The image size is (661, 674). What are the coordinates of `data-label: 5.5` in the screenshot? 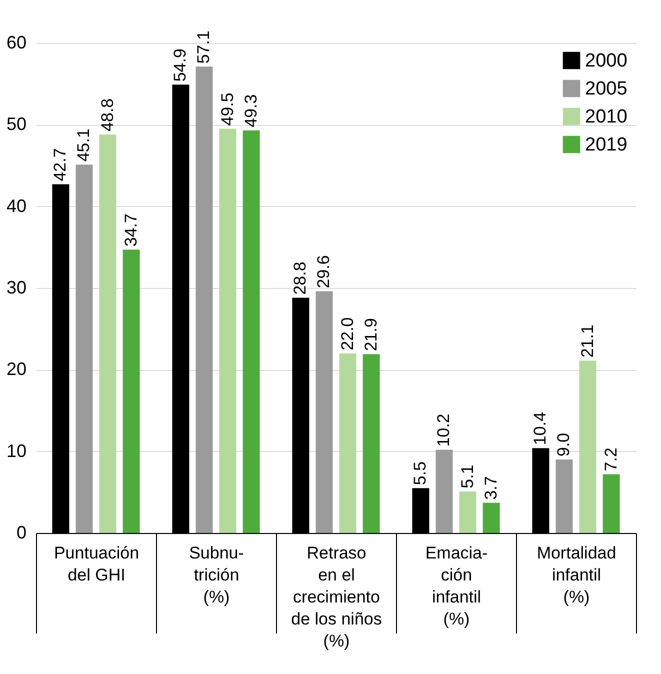 It's located at (420, 473).